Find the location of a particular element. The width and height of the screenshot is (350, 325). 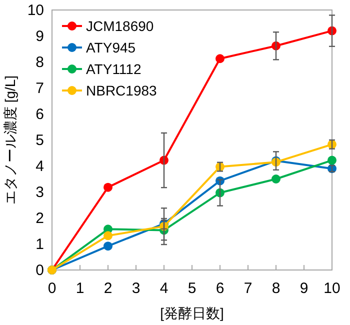

x-tick-label: 8 is located at coordinates (276, 288).